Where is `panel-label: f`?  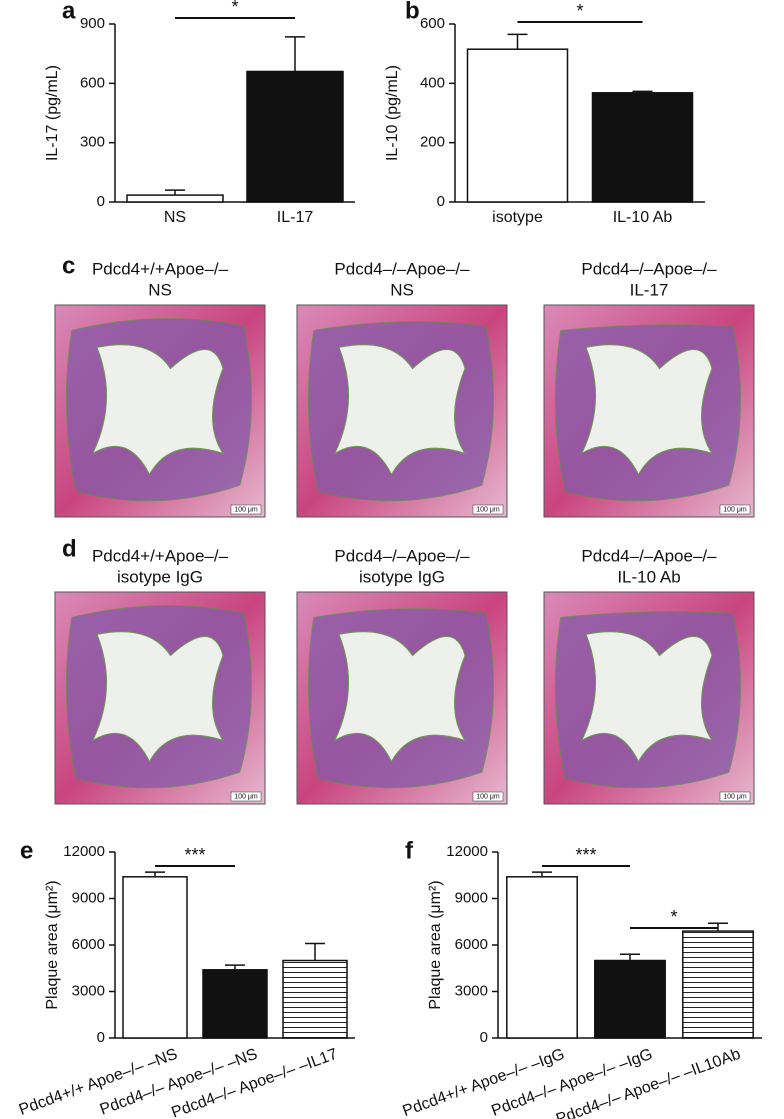
panel-label: f is located at coordinates (409, 850).